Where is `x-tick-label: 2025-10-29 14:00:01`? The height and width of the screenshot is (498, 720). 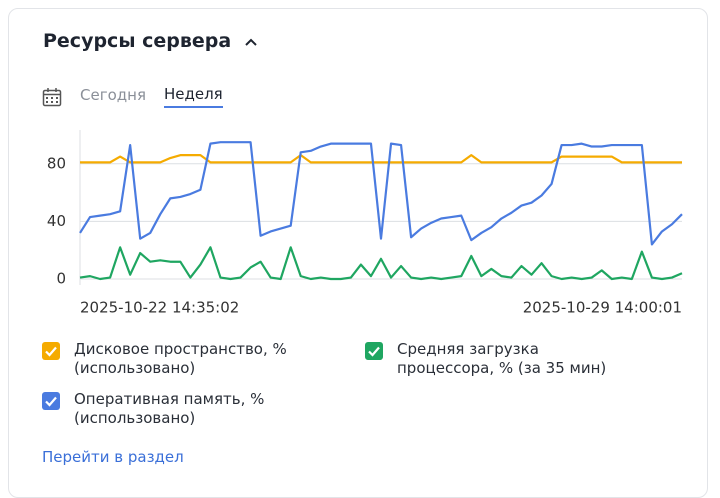
x-tick-label: 2025-10-29 14:00:01 is located at coordinates (602, 308).